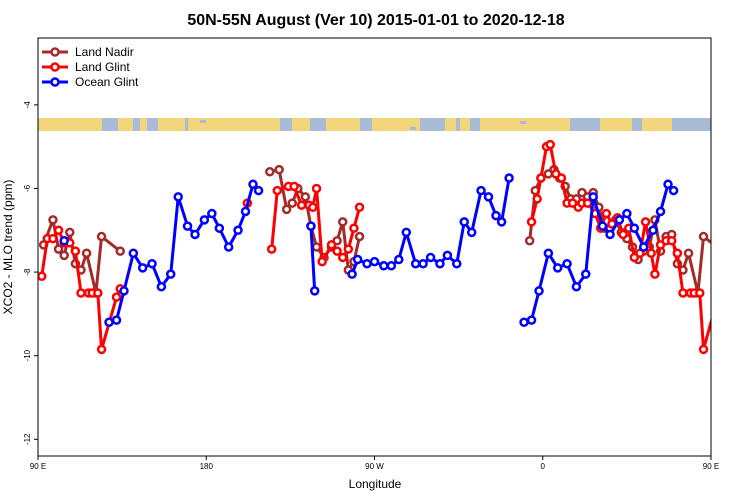 The height and width of the screenshot is (500, 750). Describe the element at coordinates (27, 105) in the screenshot. I see `y-tick-label: -4` at that location.